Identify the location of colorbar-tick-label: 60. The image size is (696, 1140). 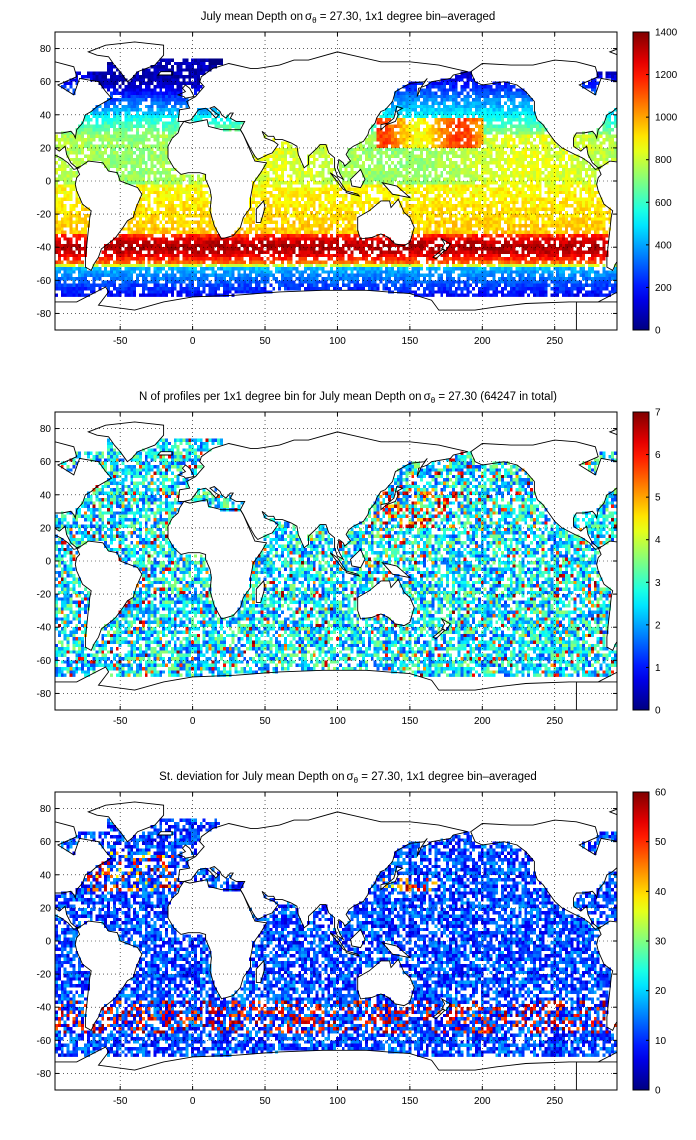
(661, 793).